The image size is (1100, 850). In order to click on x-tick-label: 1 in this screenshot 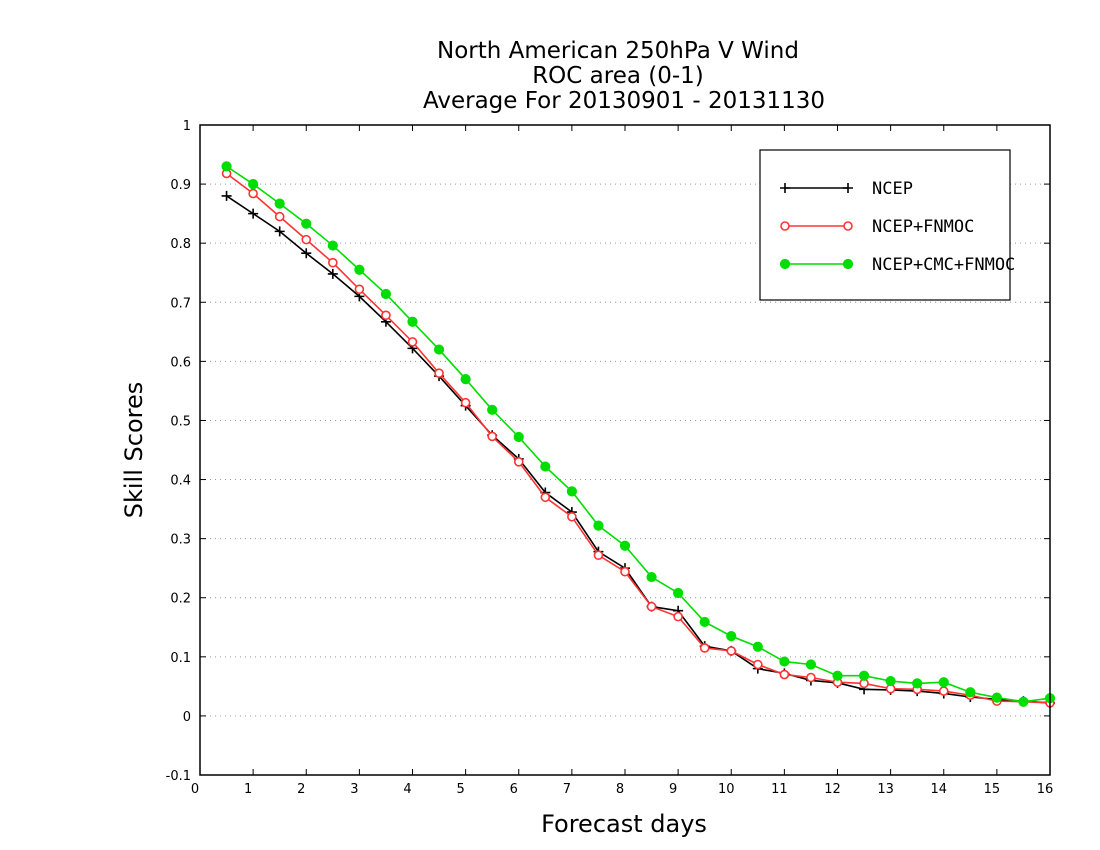, I will do `click(248, 789)`.